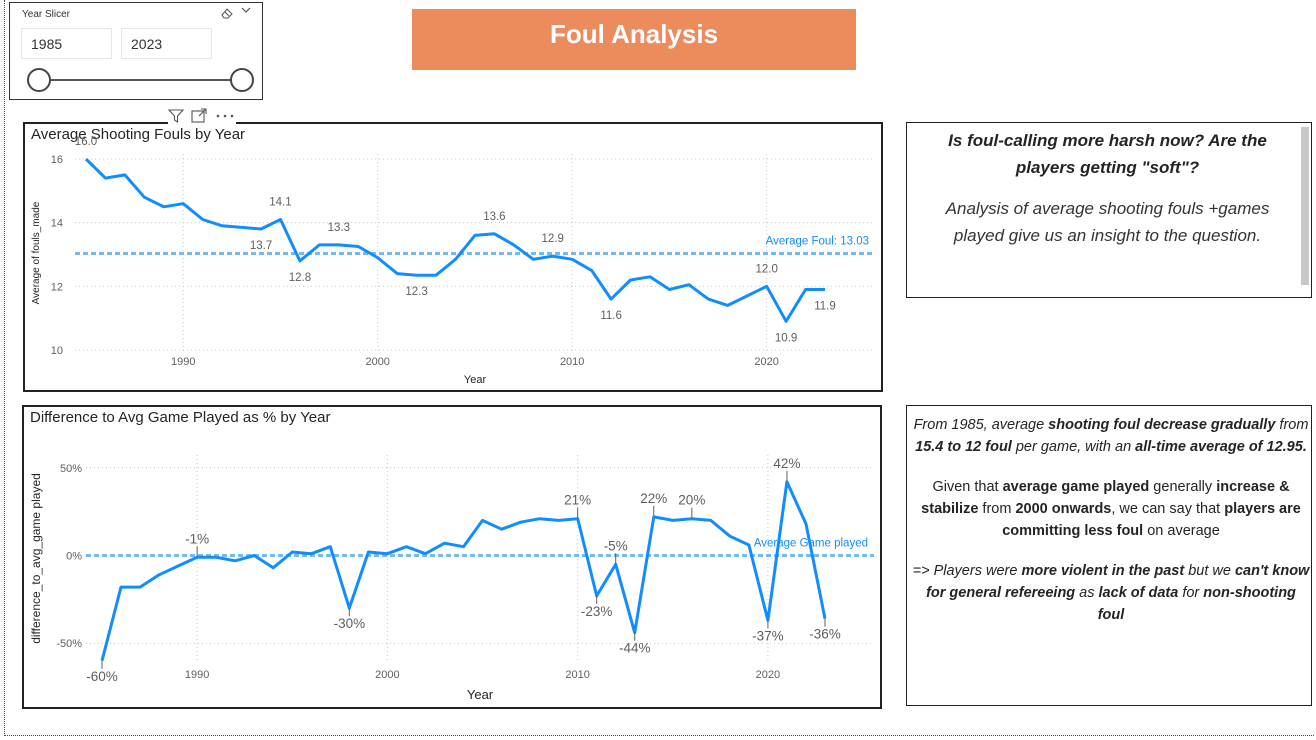 This screenshot has width=1316, height=740. Describe the element at coordinates (416, 292) in the screenshot. I see `data-label: 12.3` at that location.